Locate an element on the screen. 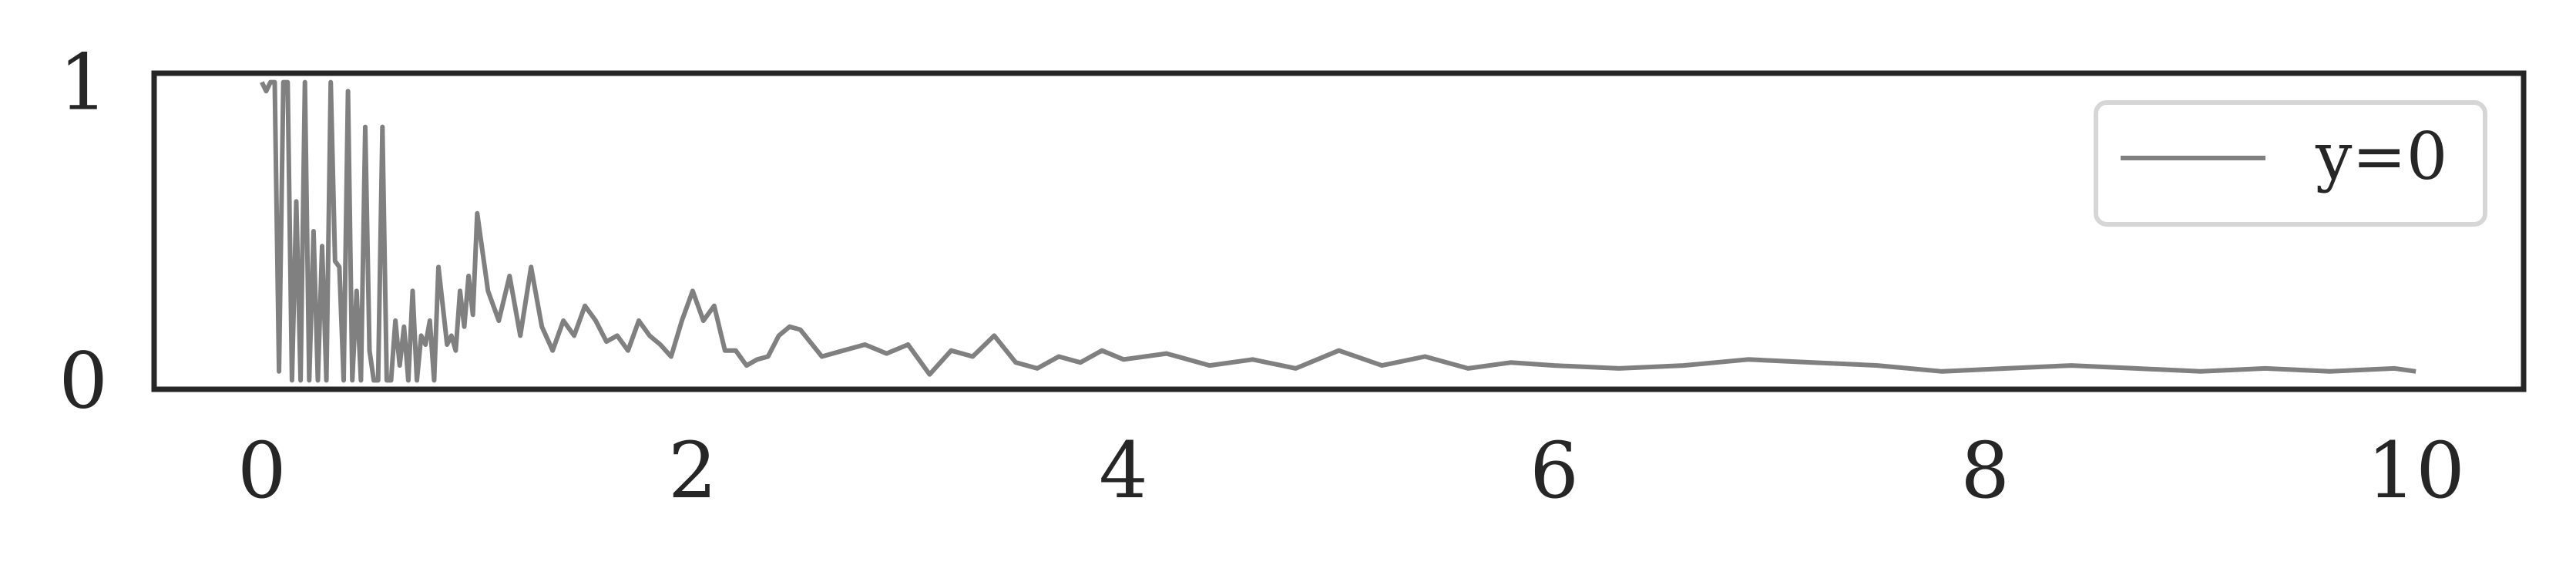 The image size is (2576, 572). x-tick-label: 8 is located at coordinates (1985, 471).